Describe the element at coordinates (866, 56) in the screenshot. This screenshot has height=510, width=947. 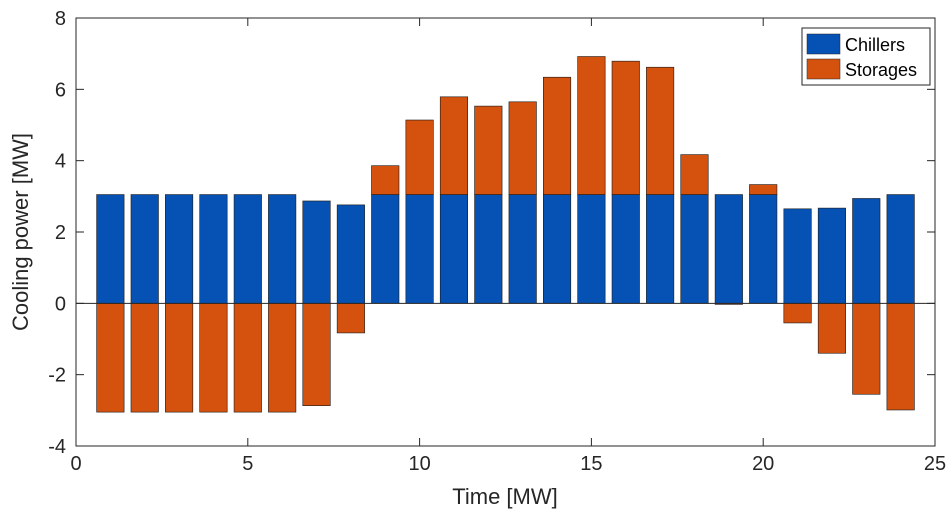
I see `legend: Chillers Storages` at that location.